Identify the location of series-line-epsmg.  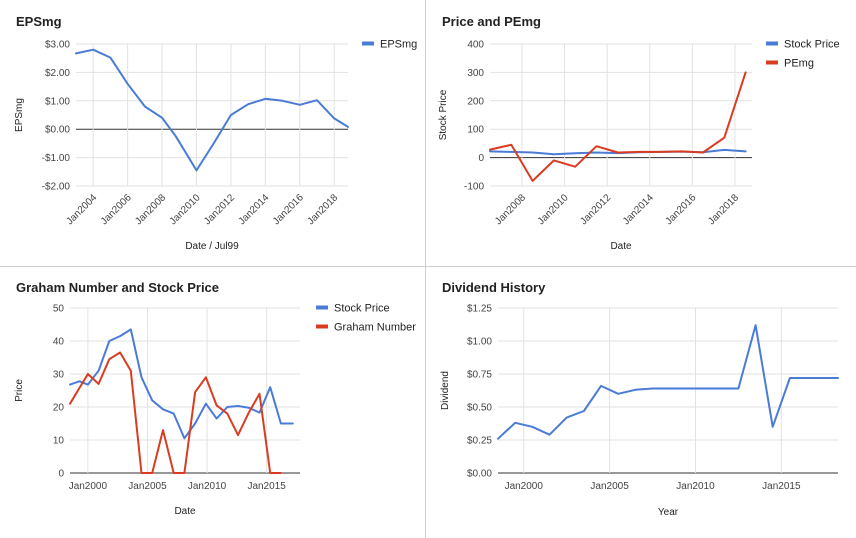
(212, 110).